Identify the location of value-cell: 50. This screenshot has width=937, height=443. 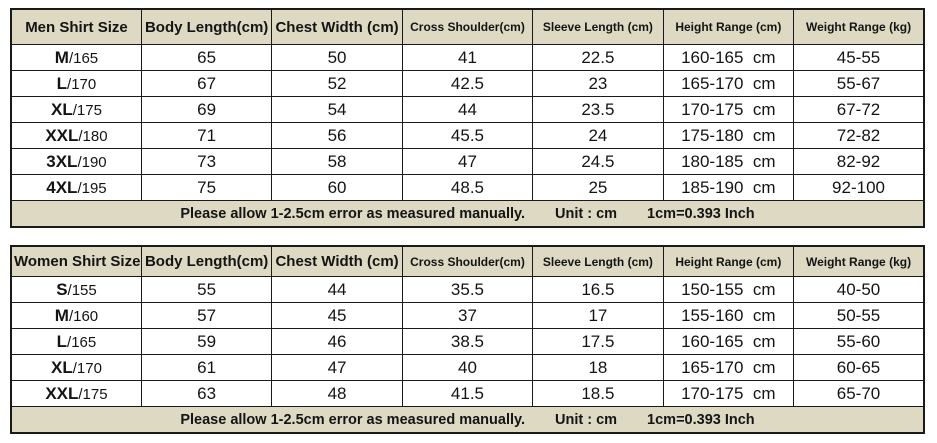
(337, 57).